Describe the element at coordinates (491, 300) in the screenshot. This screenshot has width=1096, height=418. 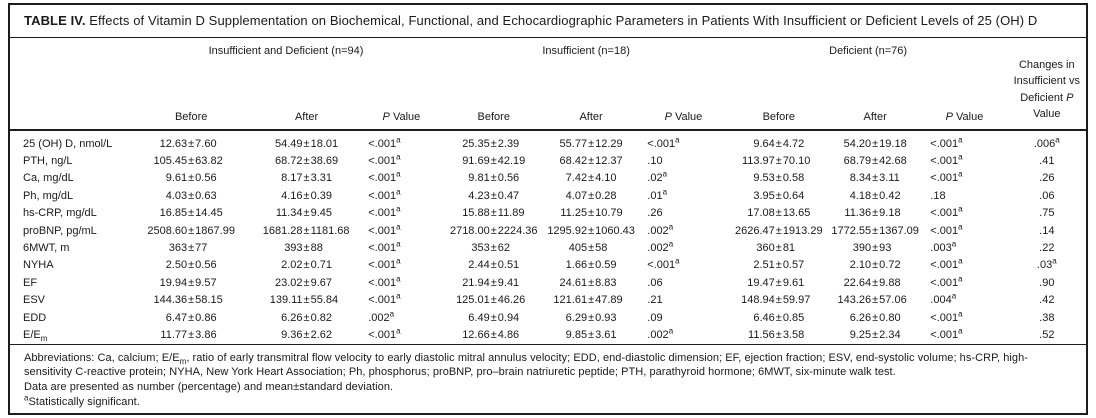
I see `value-cell: 125.01 ±46.26` at that location.